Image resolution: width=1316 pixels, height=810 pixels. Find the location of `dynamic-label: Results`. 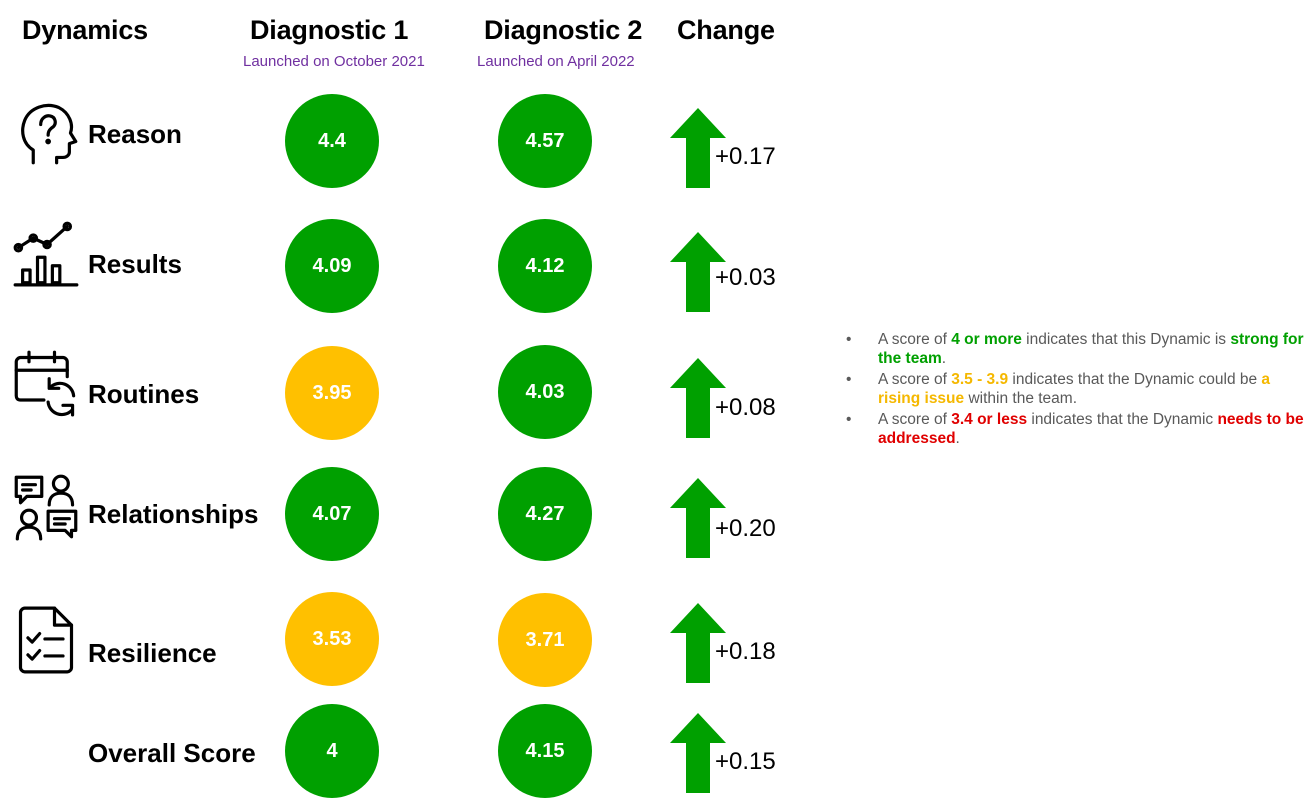

dynamic-label: Results is located at coordinates (135, 264).